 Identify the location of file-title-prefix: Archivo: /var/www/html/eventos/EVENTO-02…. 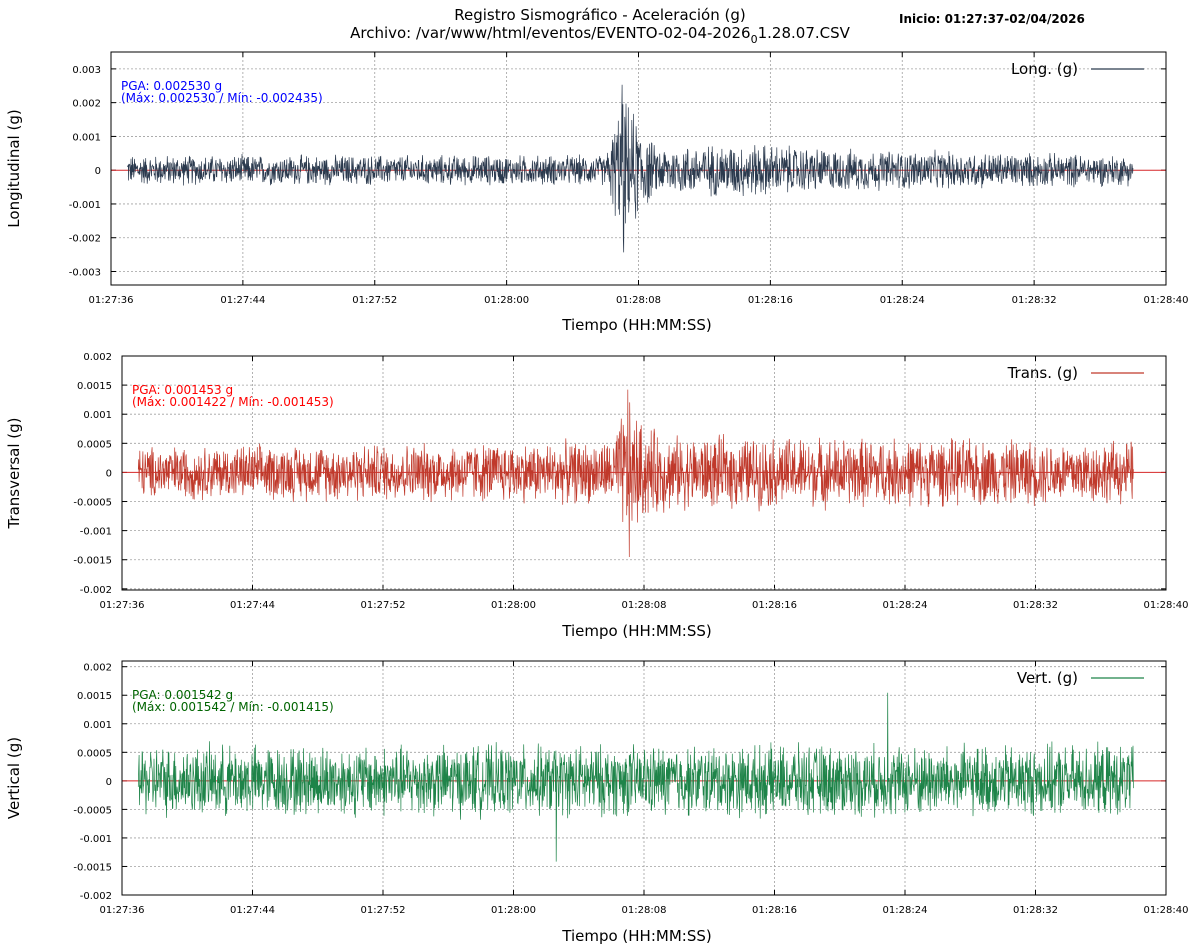
(550, 33).